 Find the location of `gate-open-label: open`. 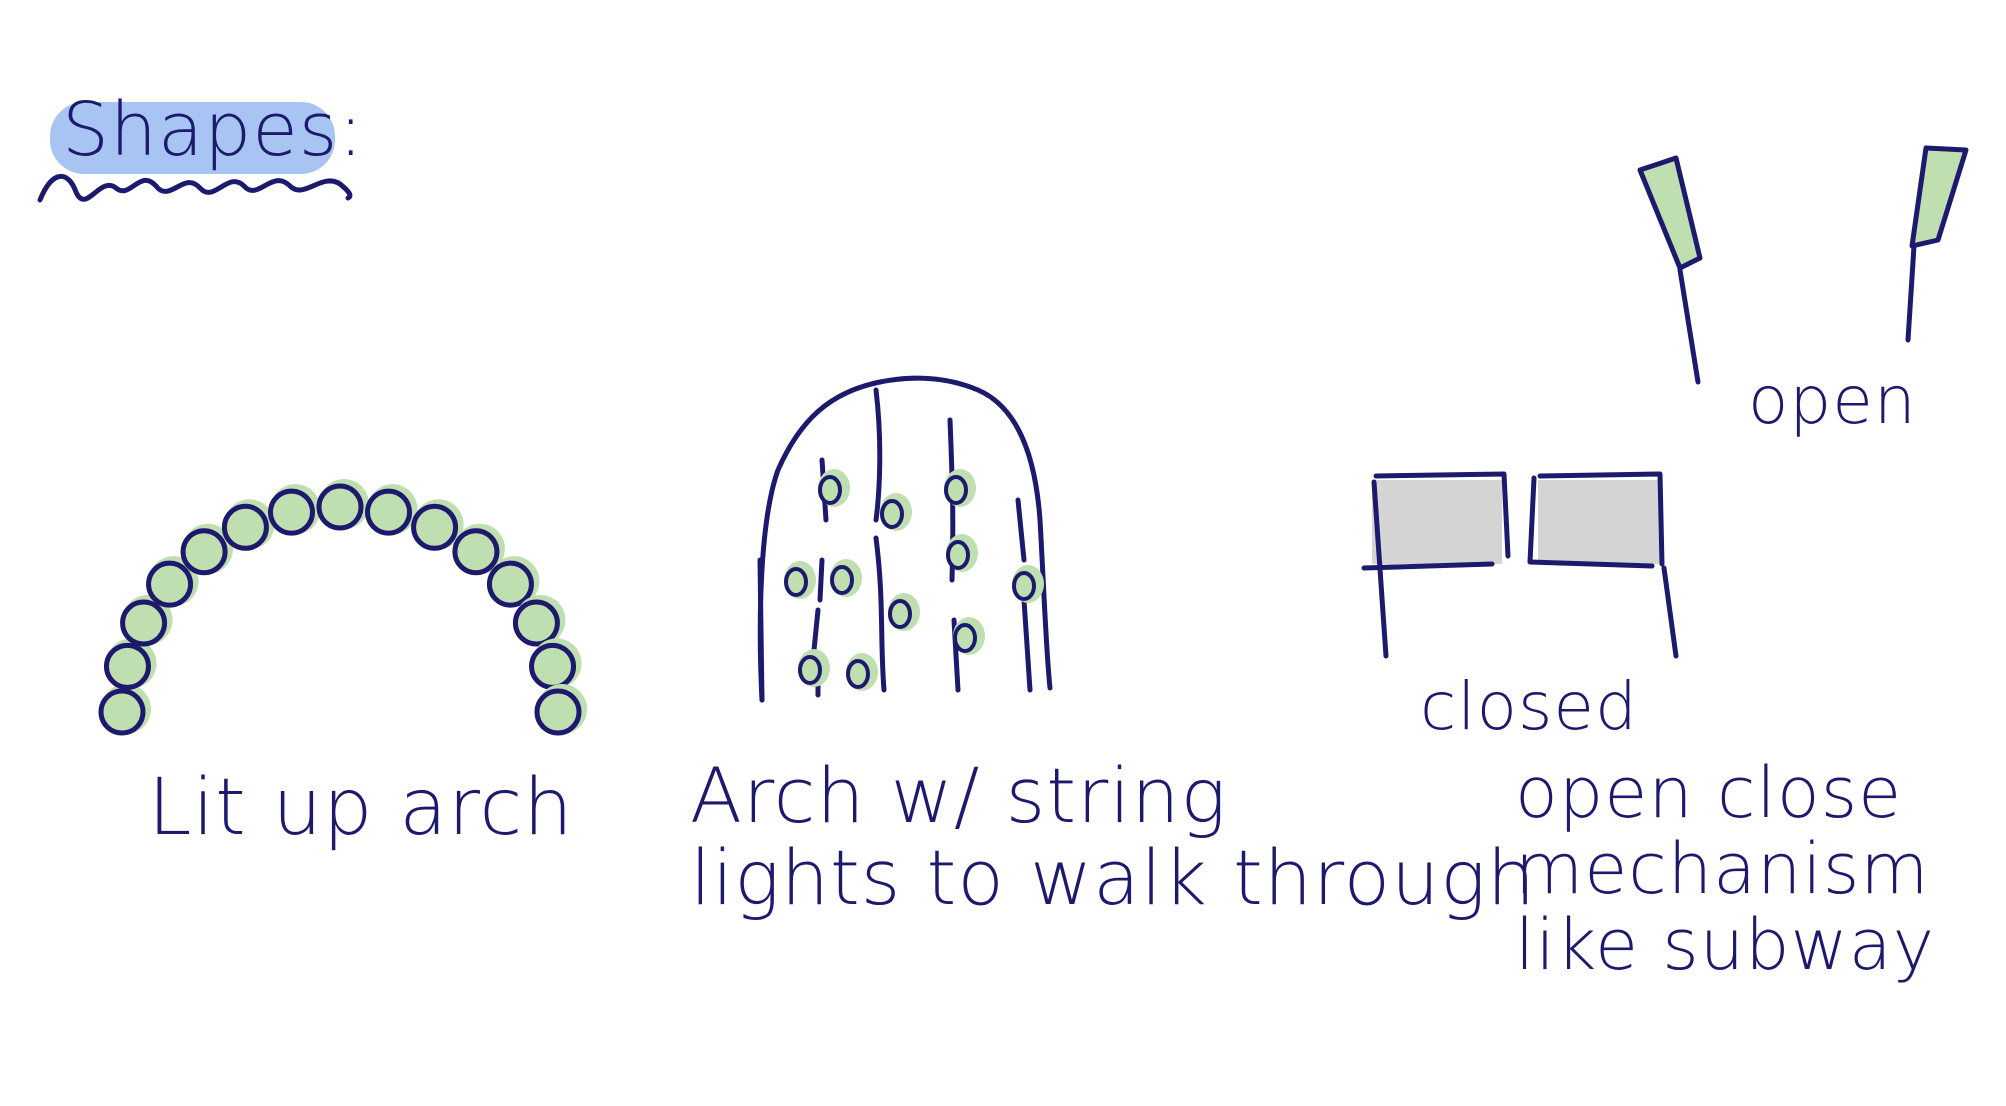

gate-open-label: open is located at coordinates (1832, 400).